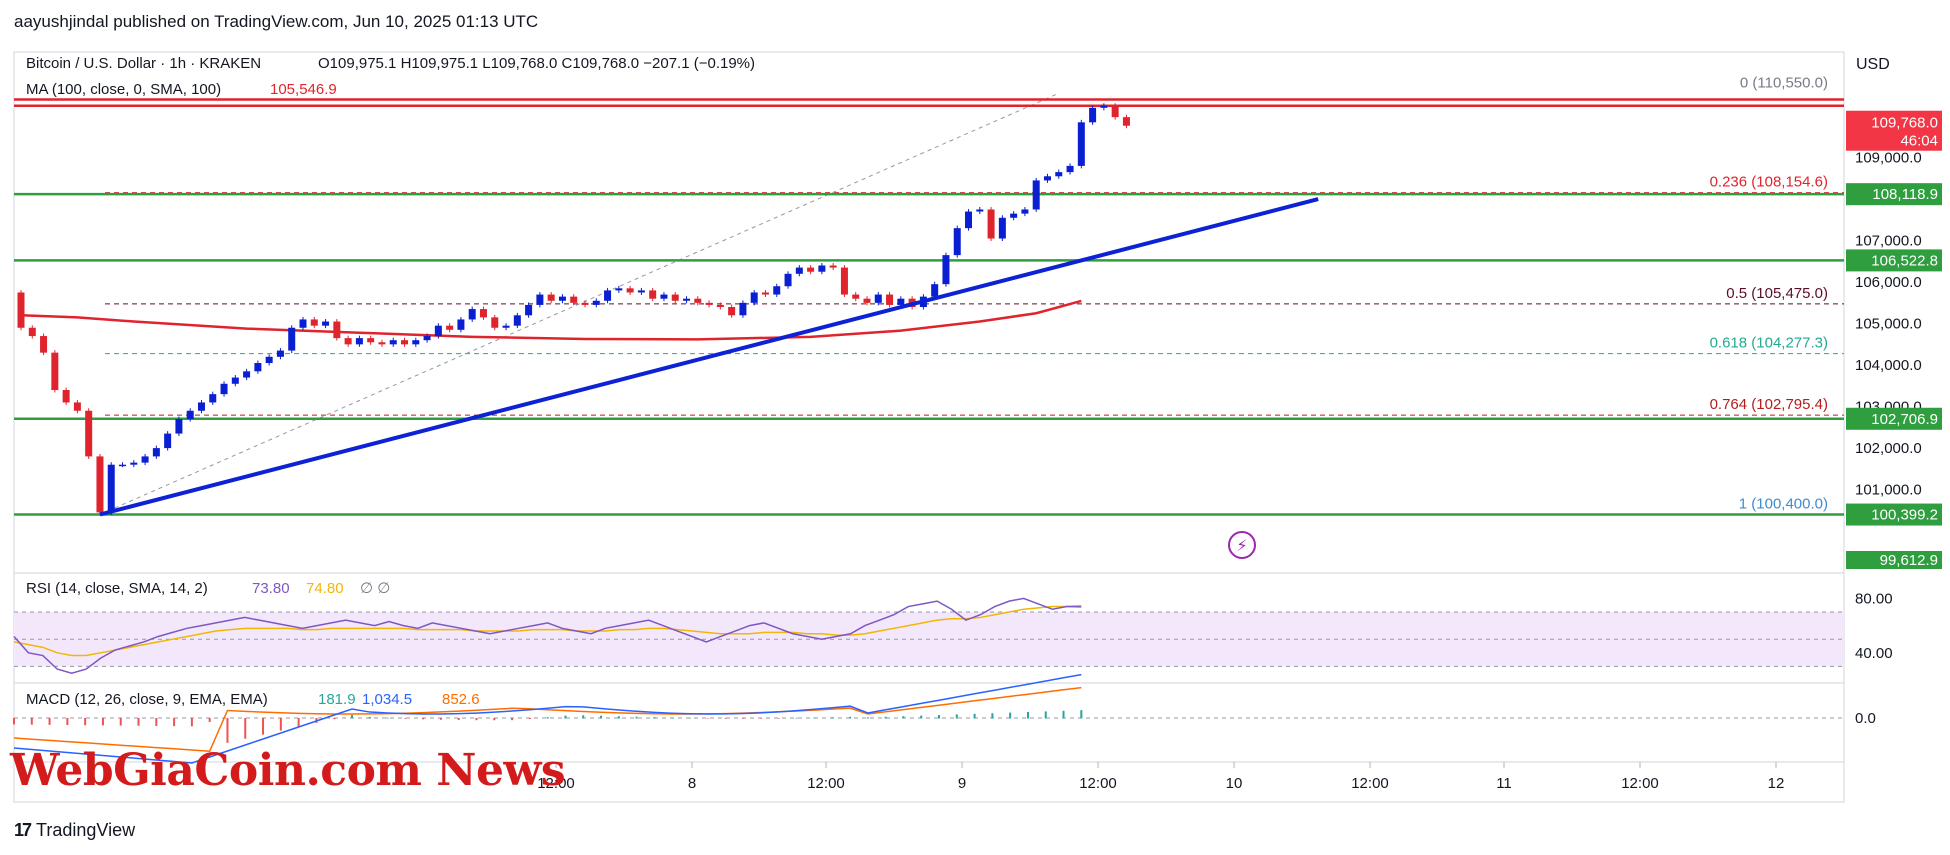  What do you see at coordinates (1888, 324) in the screenshot?
I see `price-tick-label: 105,000.0` at bounding box center [1888, 324].